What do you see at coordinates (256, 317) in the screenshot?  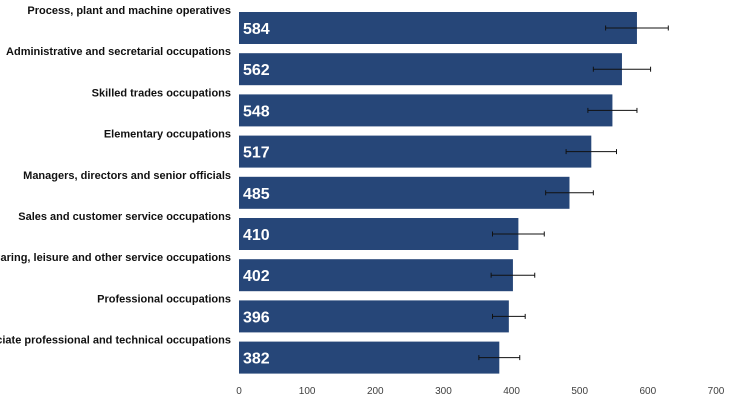 I see `value-label: 396` at bounding box center [256, 317].